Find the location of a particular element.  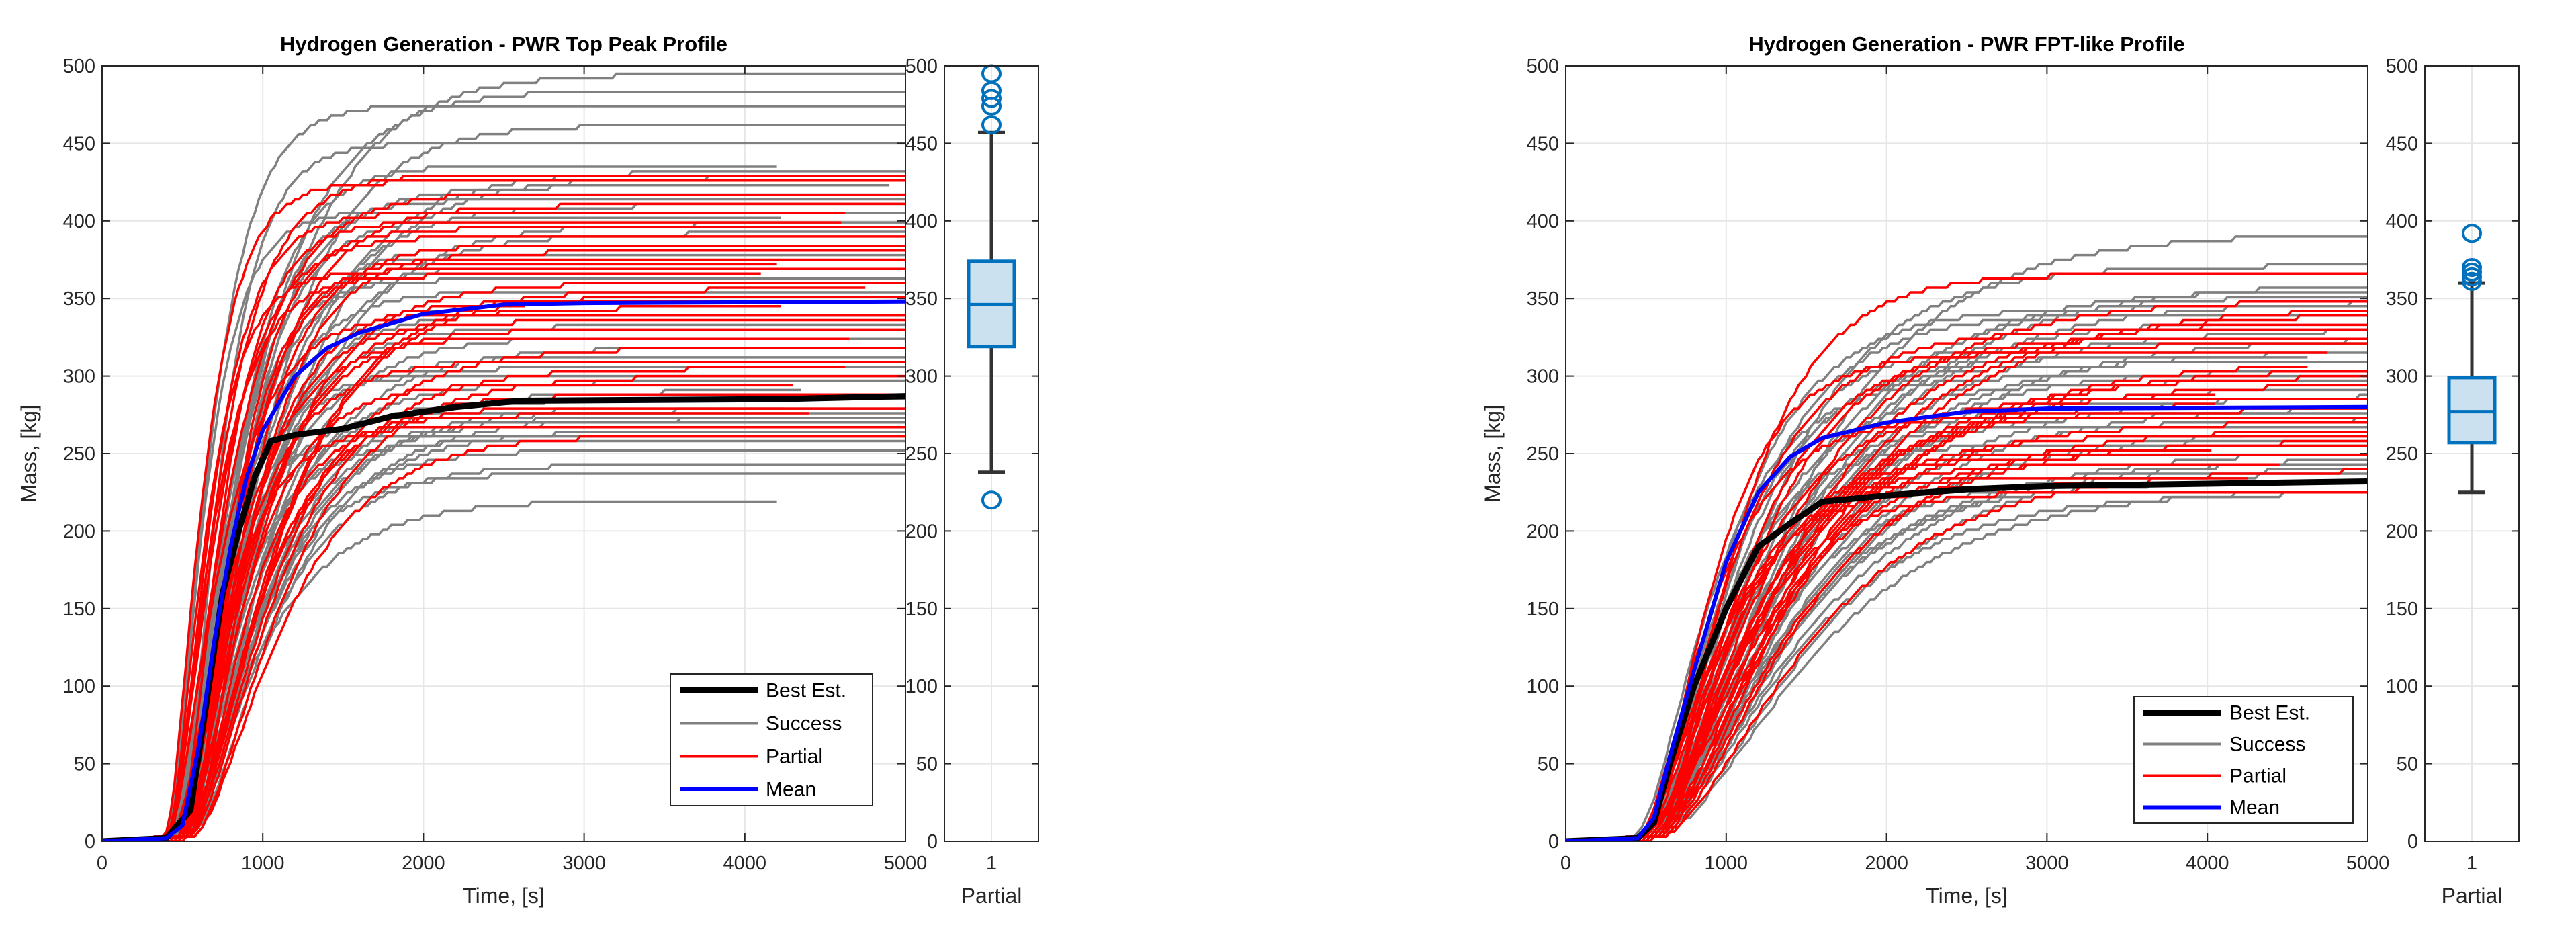

x-tick-label: 0 is located at coordinates (102, 863).